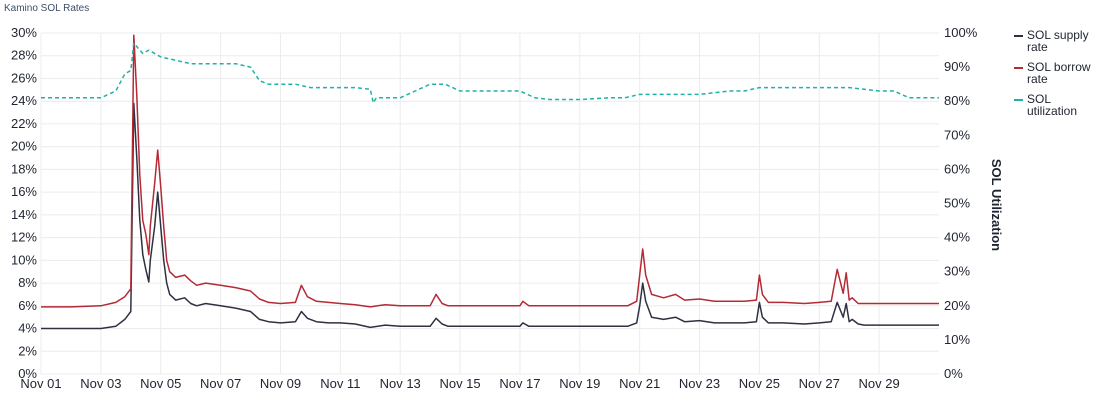 The width and height of the screenshot is (1100, 407). Describe the element at coordinates (24, 55) in the screenshot. I see `y-tick-label: 28%` at that location.